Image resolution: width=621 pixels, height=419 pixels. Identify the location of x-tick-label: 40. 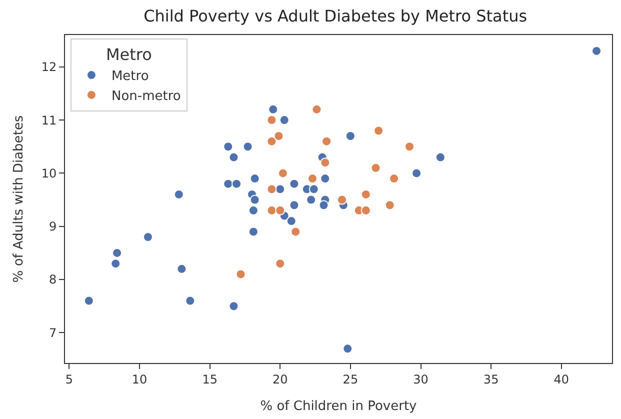
(562, 379).